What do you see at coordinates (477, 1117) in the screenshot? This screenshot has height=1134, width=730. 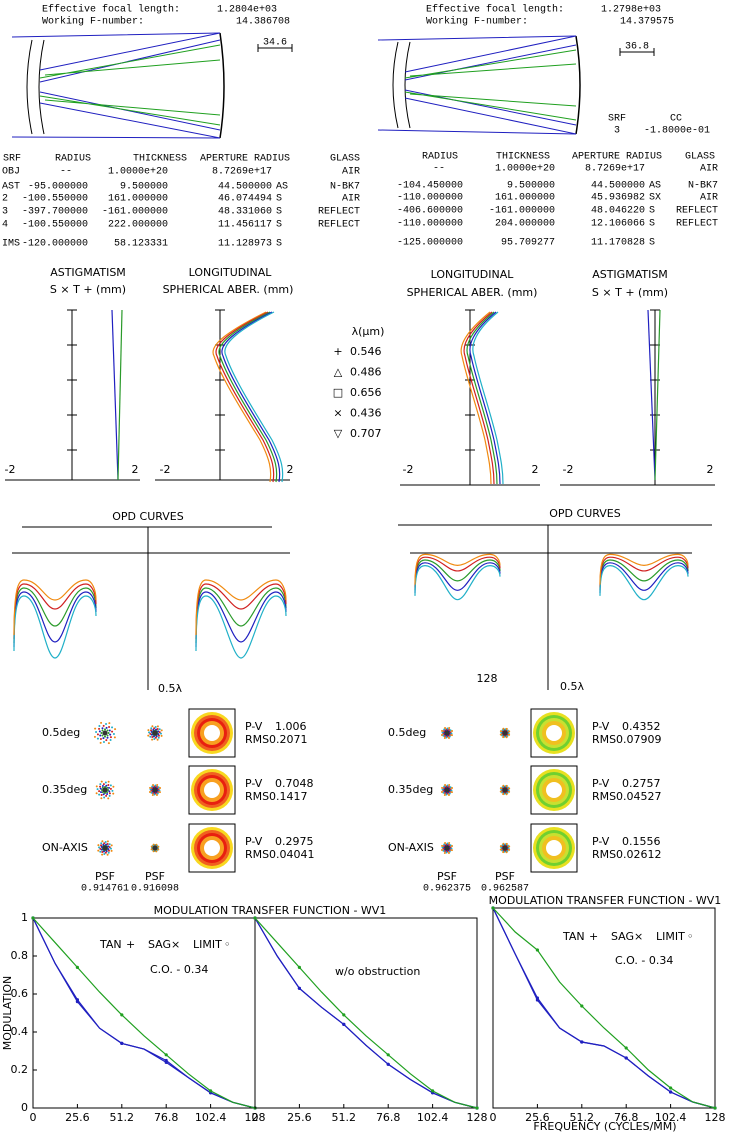 I see `x-tick-label: 128` at bounding box center [477, 1117].